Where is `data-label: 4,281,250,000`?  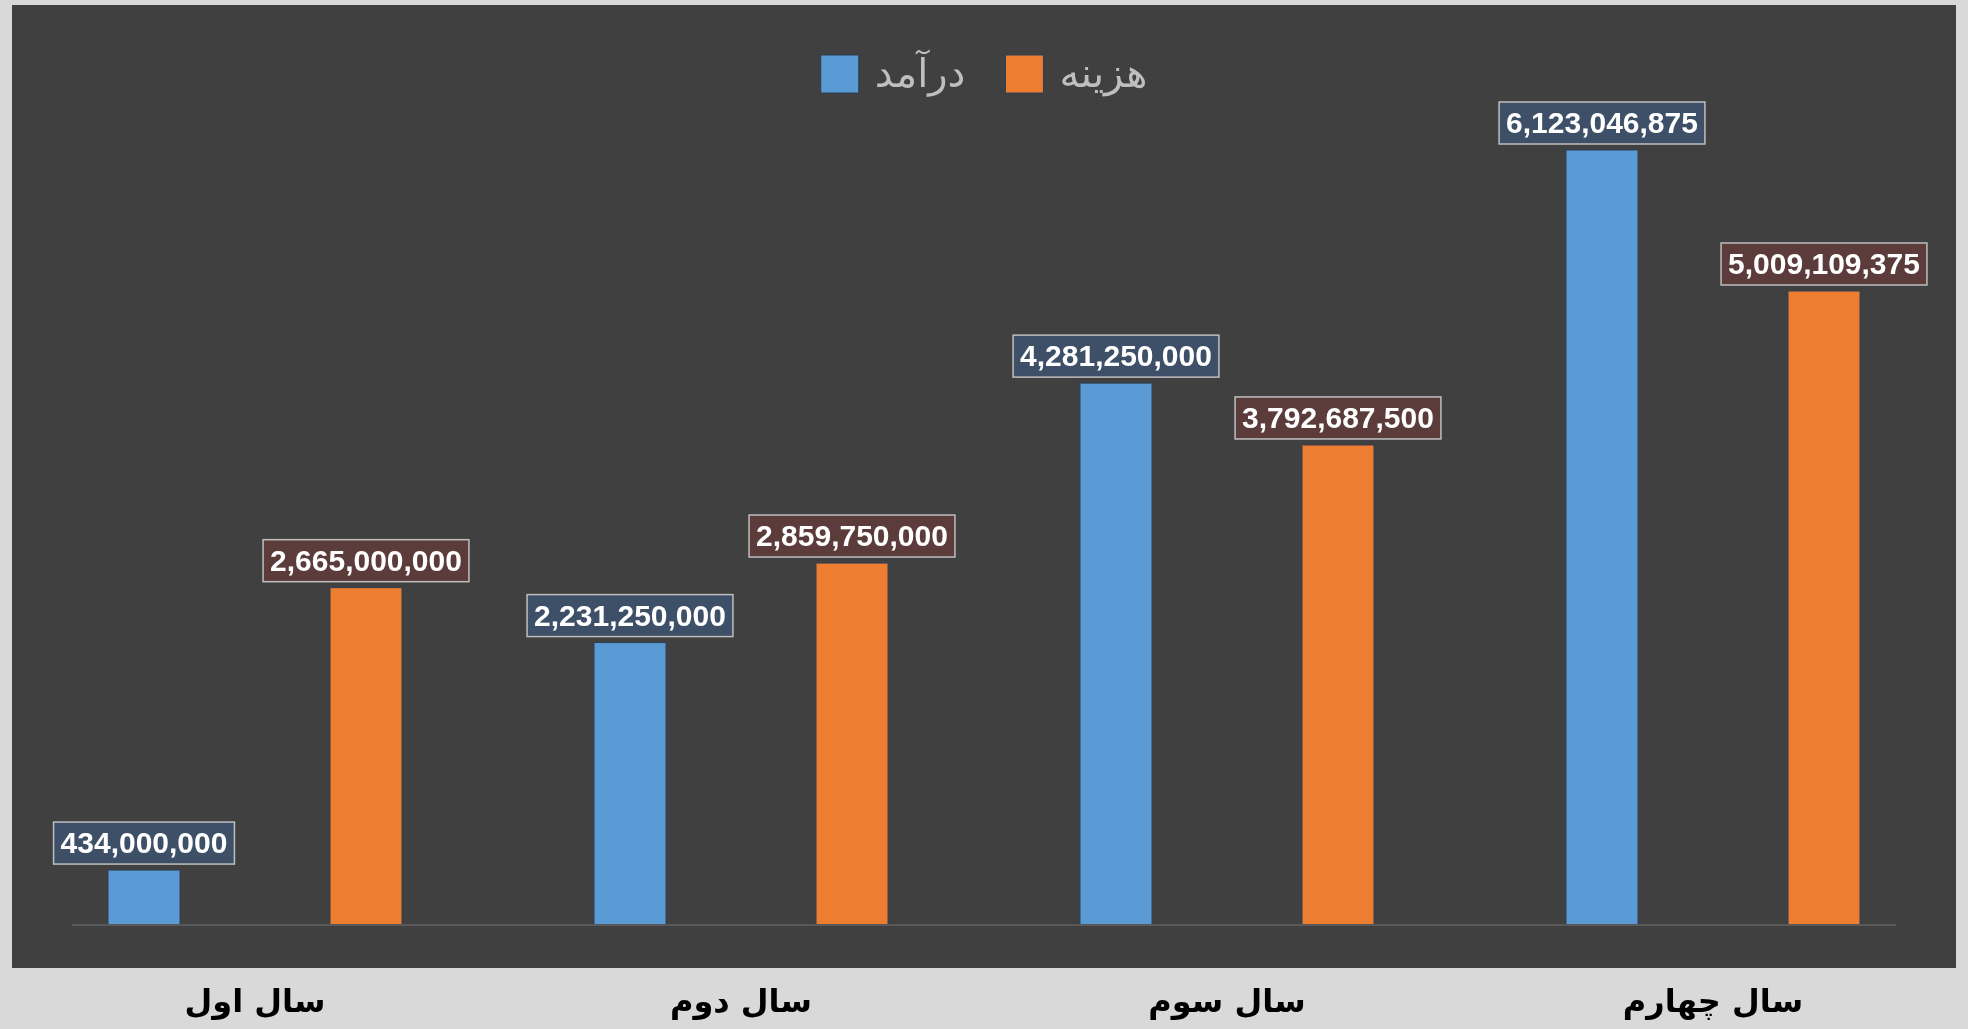 data-label: 4,281,250,000 is located at coordinates (1116, 356).